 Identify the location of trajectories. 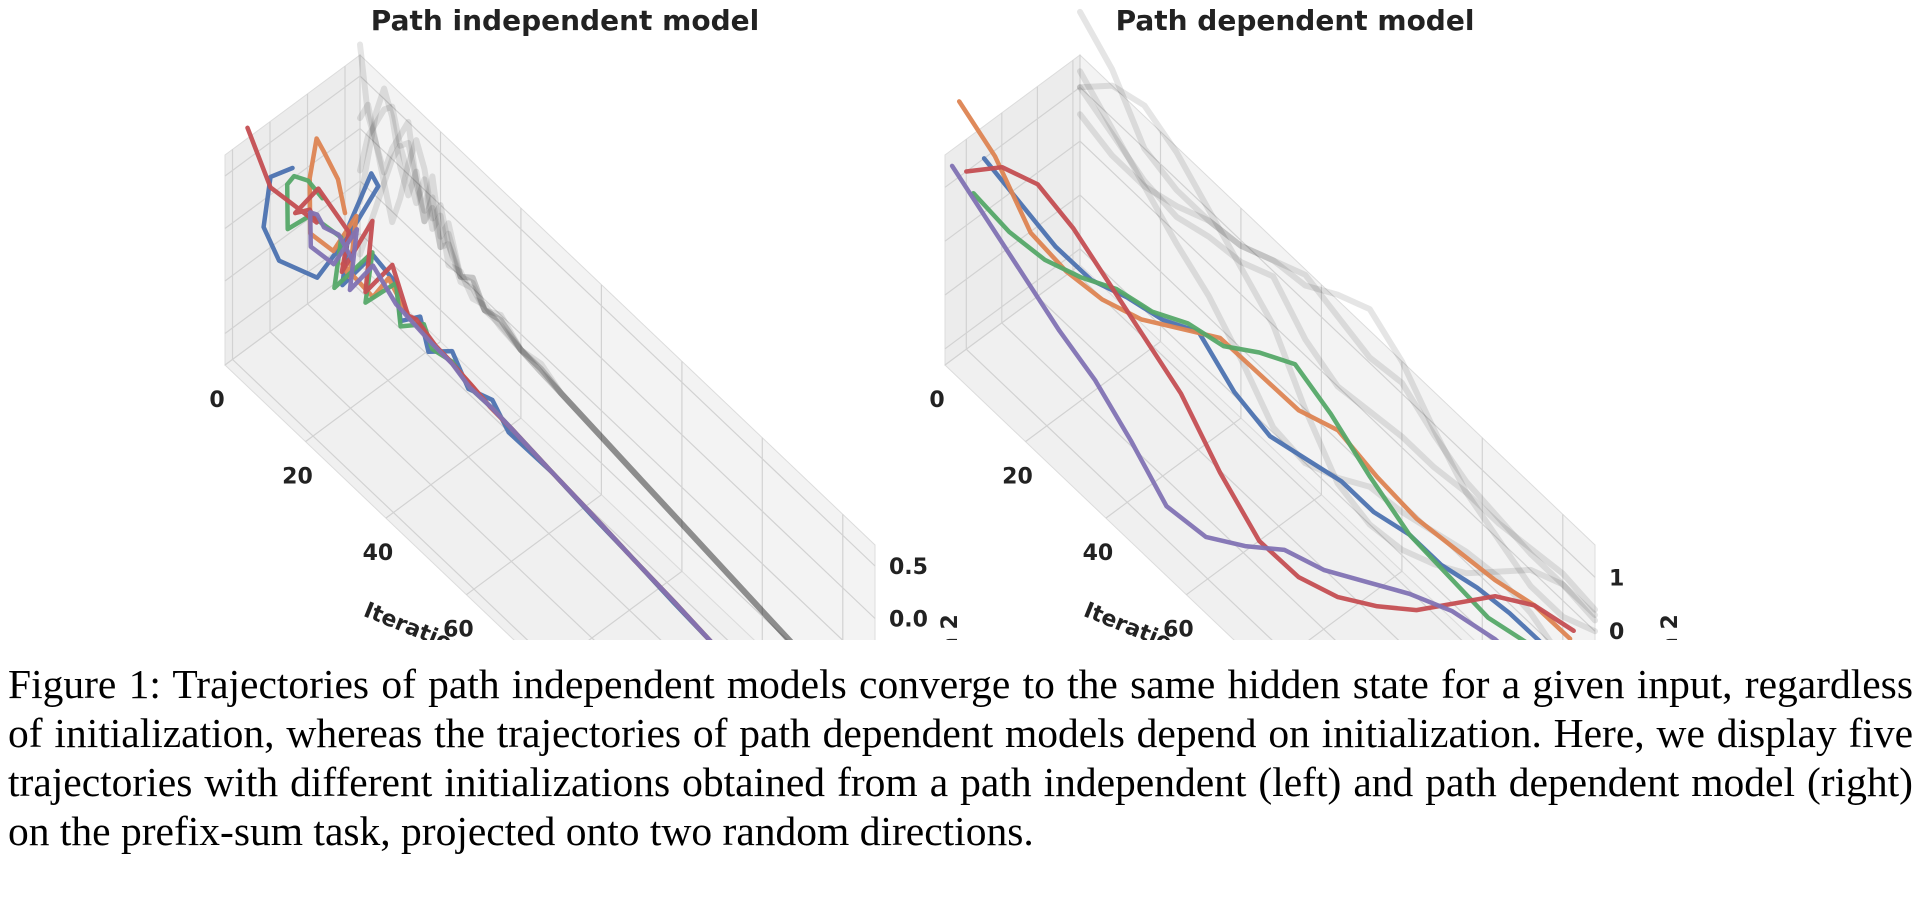
(479, 382).